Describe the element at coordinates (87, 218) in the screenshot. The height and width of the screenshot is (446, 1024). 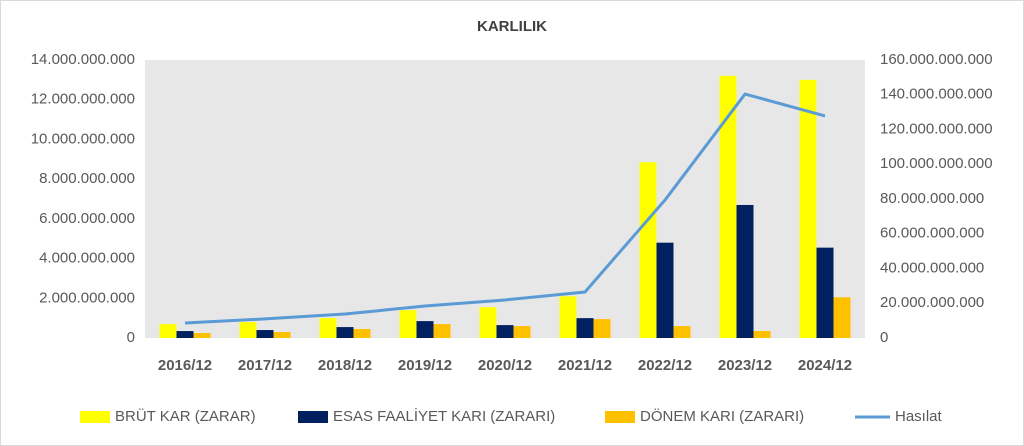
I see `y-tick-label: 6.000.000.000` at that location.